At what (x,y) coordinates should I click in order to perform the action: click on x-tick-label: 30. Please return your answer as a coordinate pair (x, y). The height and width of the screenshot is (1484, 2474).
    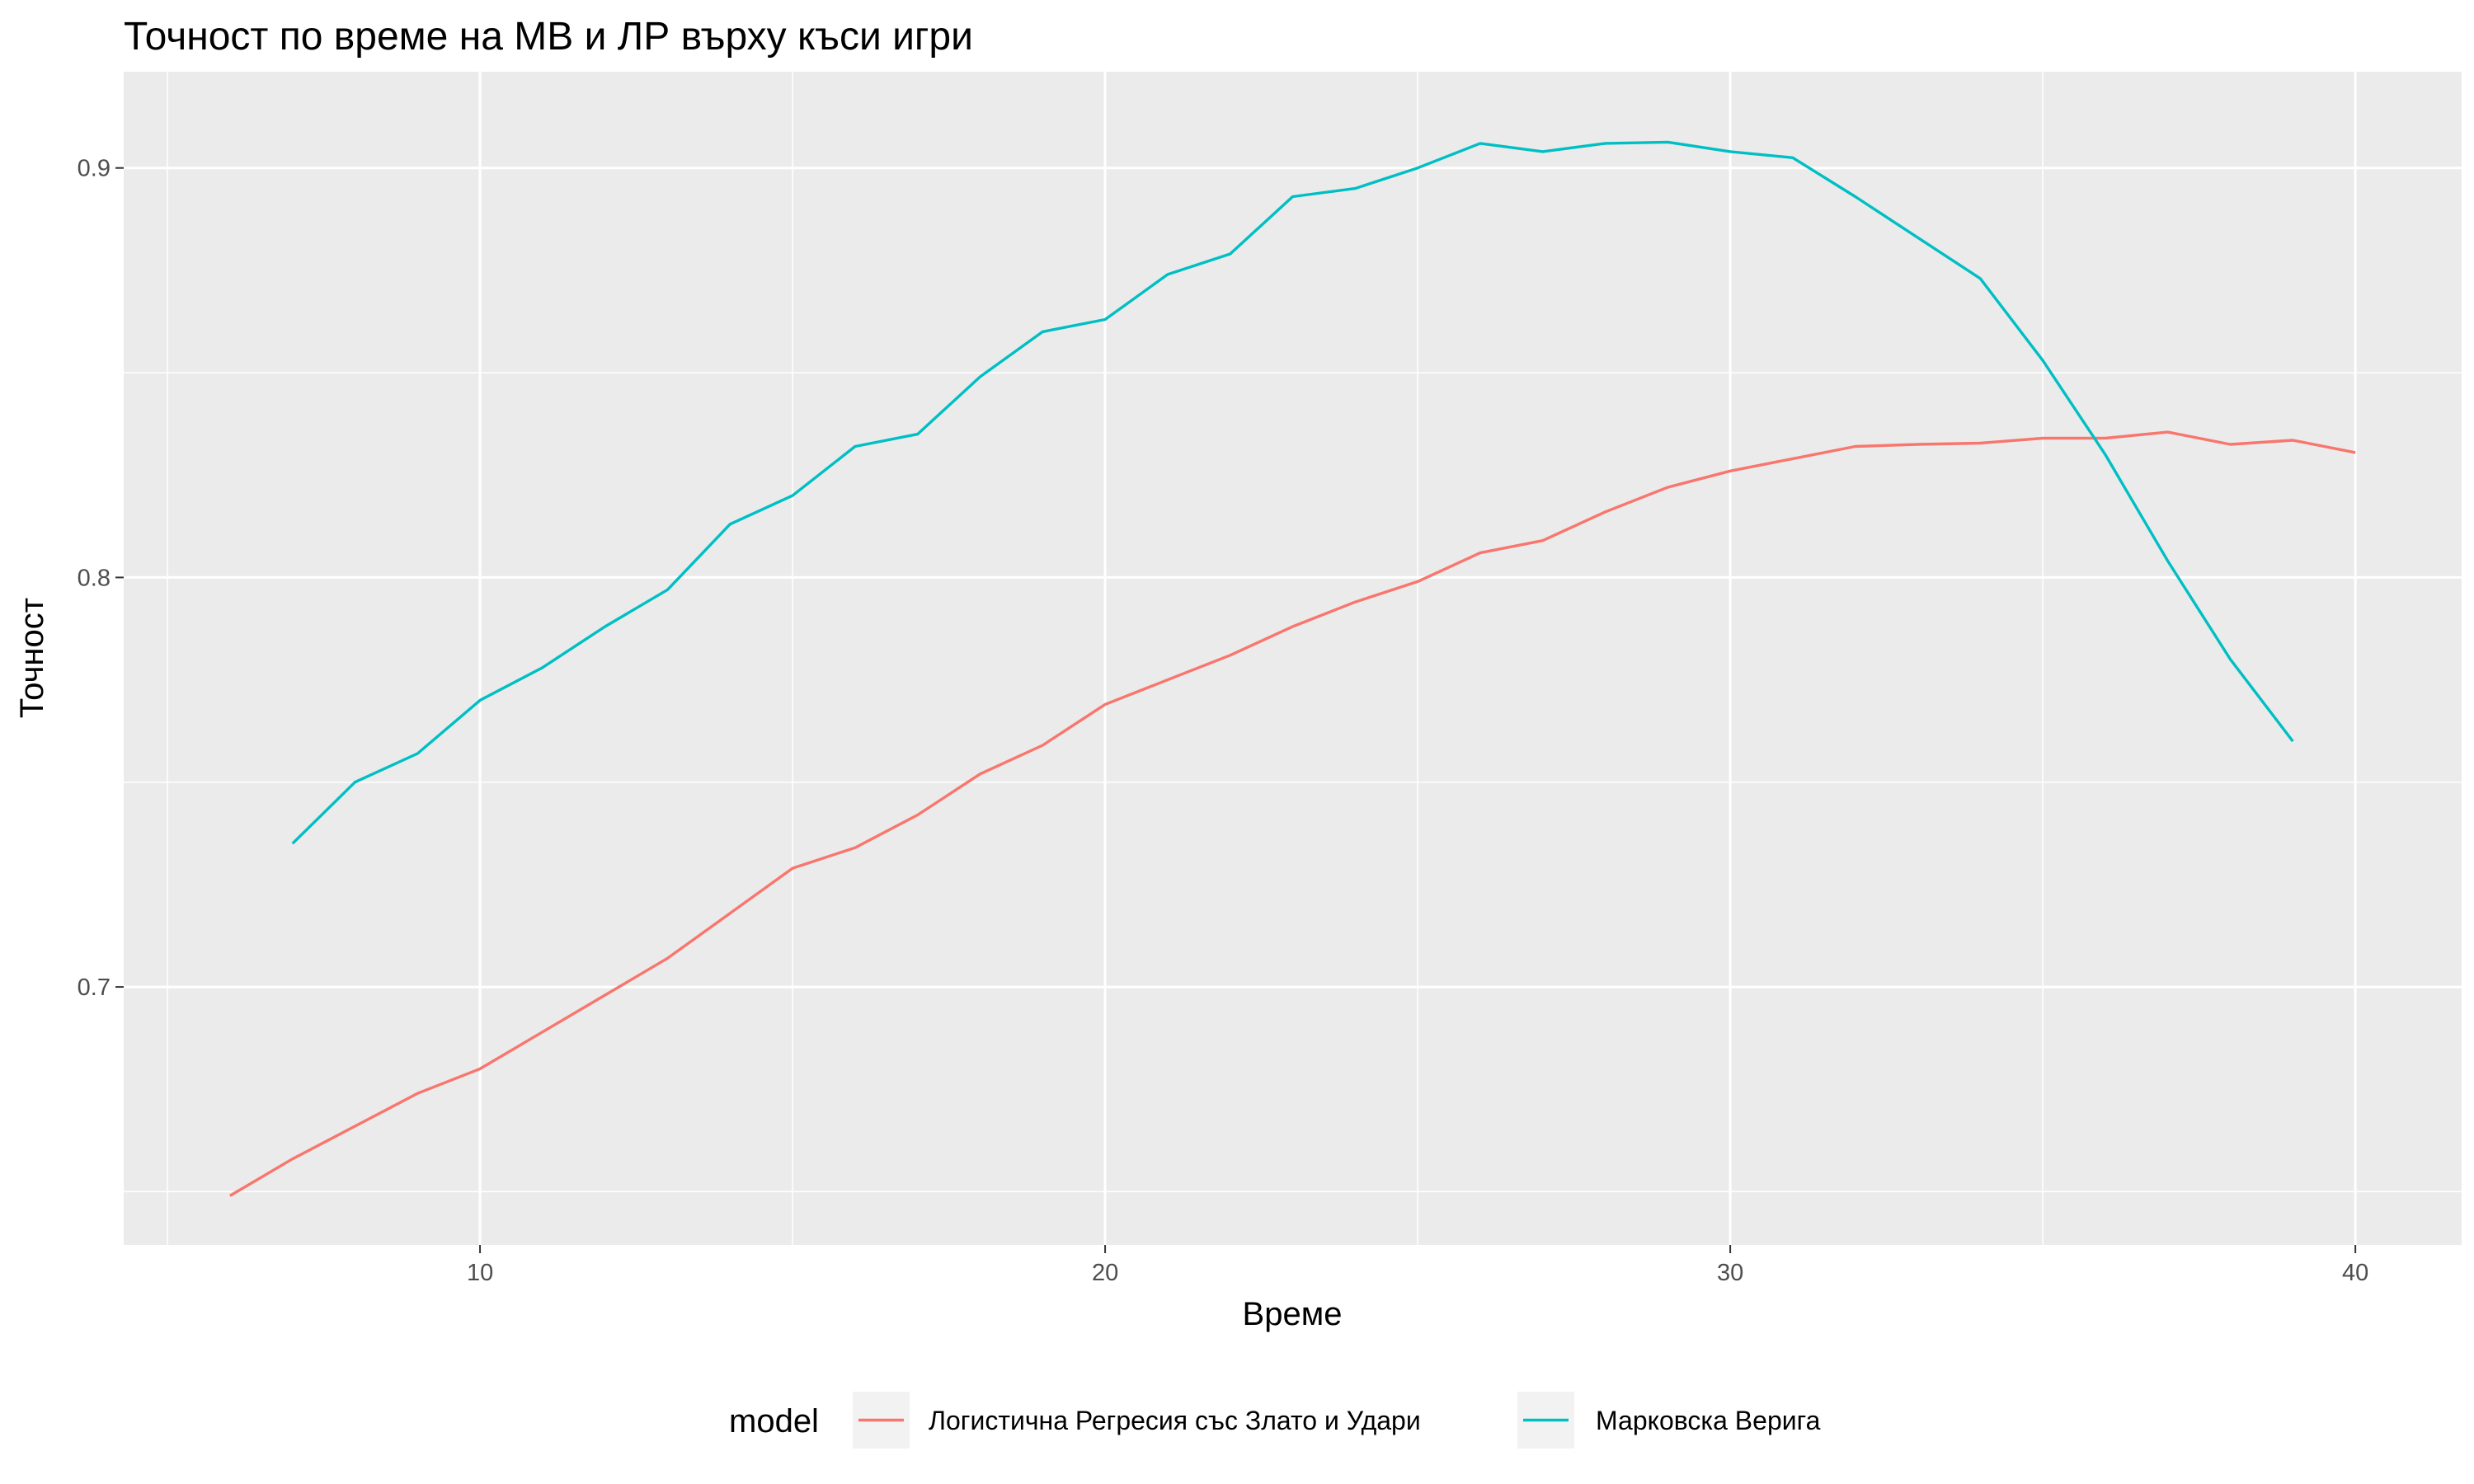
    Looking at the image, I should click on (1730, 1273).